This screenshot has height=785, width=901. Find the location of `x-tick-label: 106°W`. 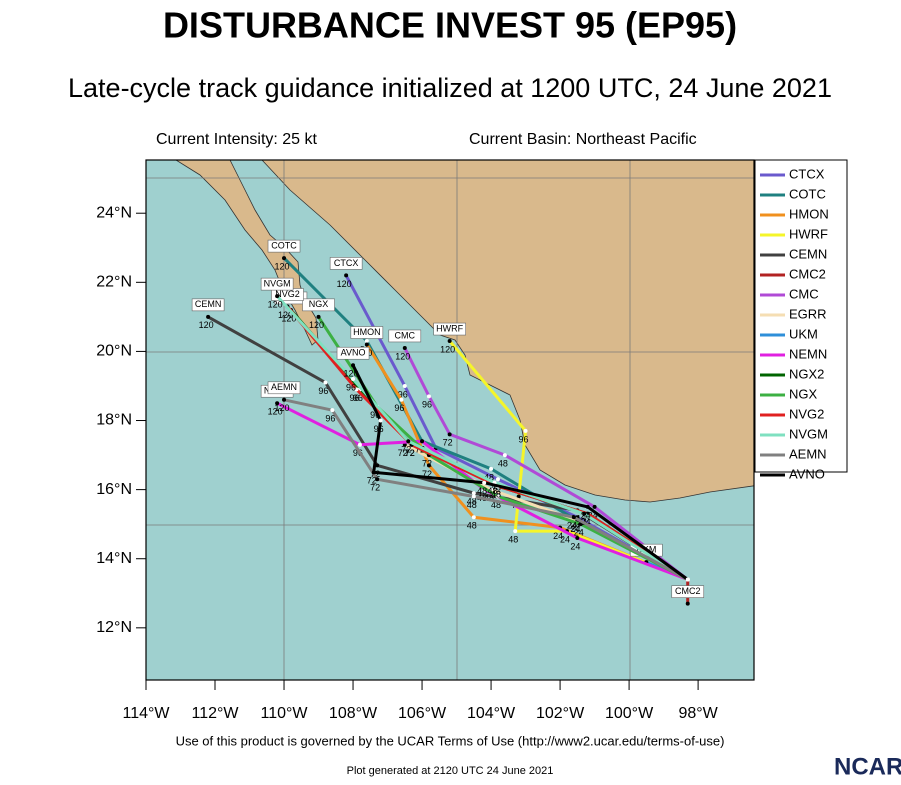

x-tick-label: 106°W is located at coordinates (422, 713).